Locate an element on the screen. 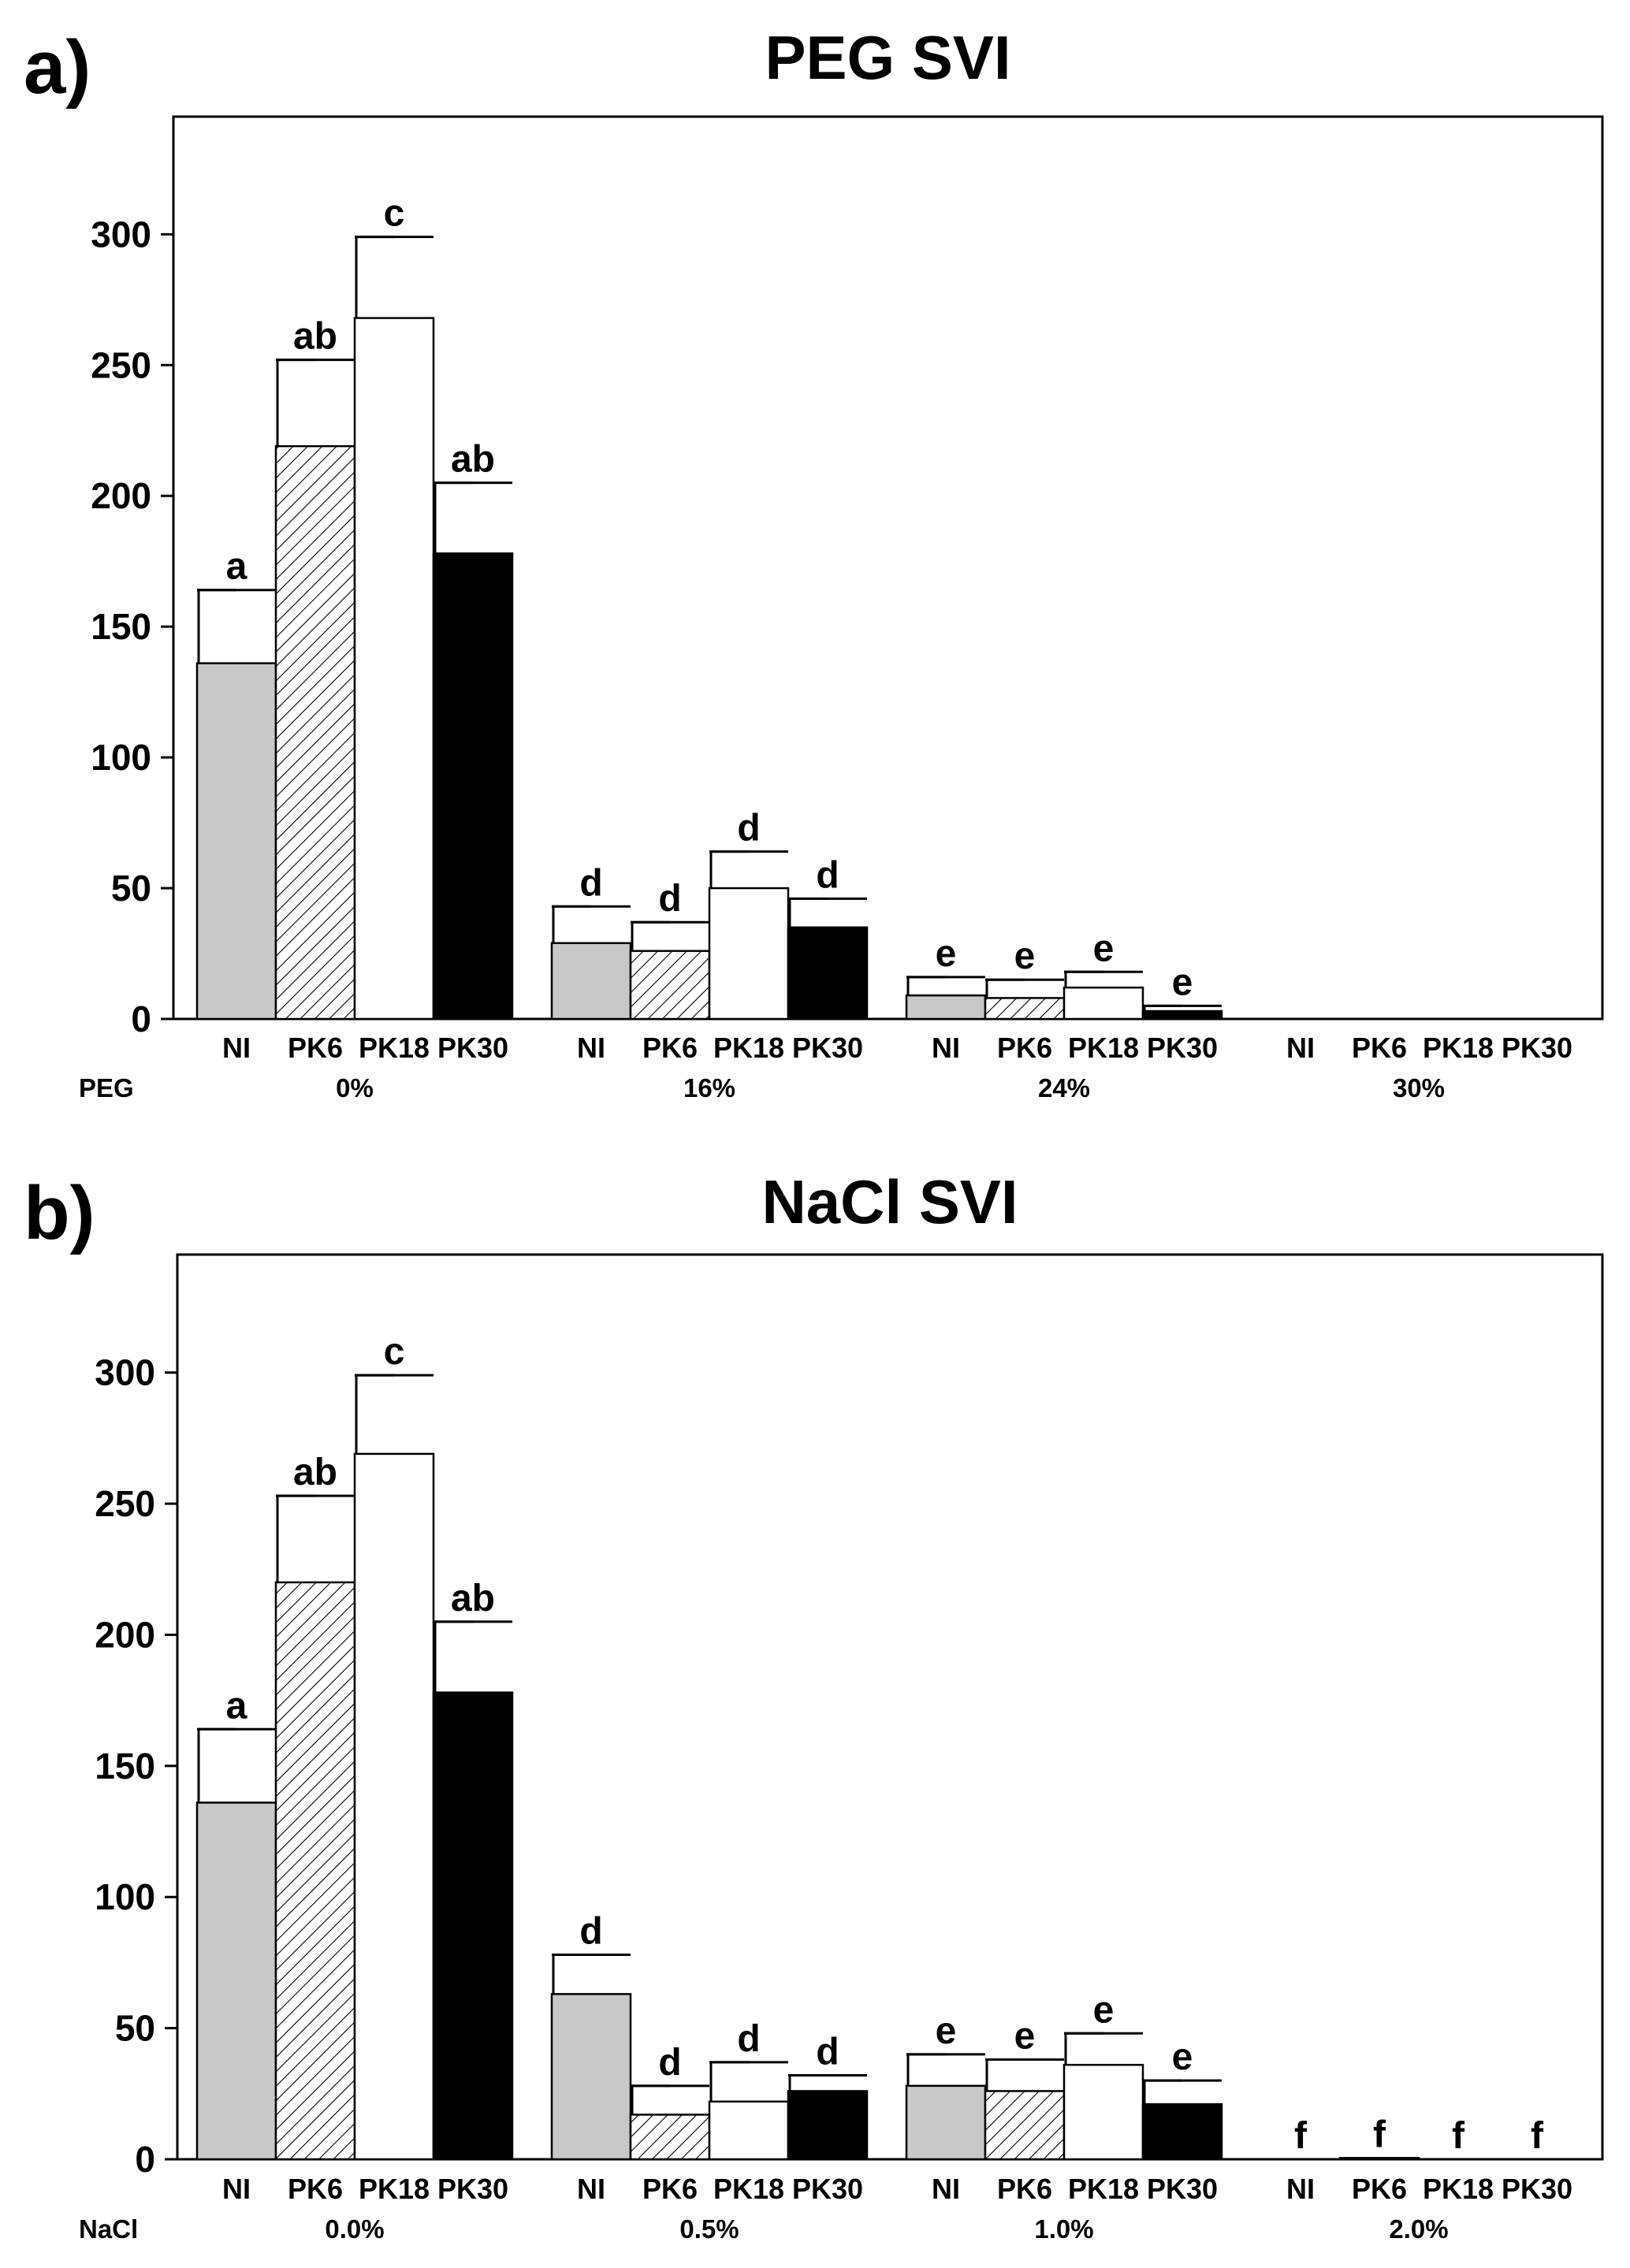 The width and height of the screenshot is (1630, 2268). factor-label: NaCl is located at coordinates (108, 2229).